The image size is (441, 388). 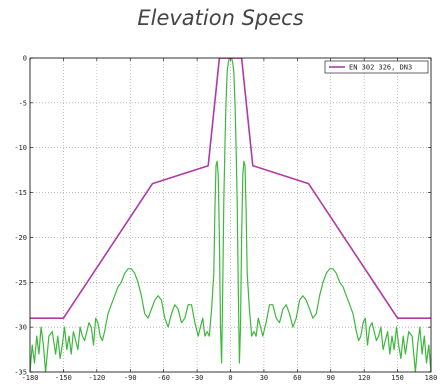 I want to click on x-tick-label: -60, so click(x=163, y=378).